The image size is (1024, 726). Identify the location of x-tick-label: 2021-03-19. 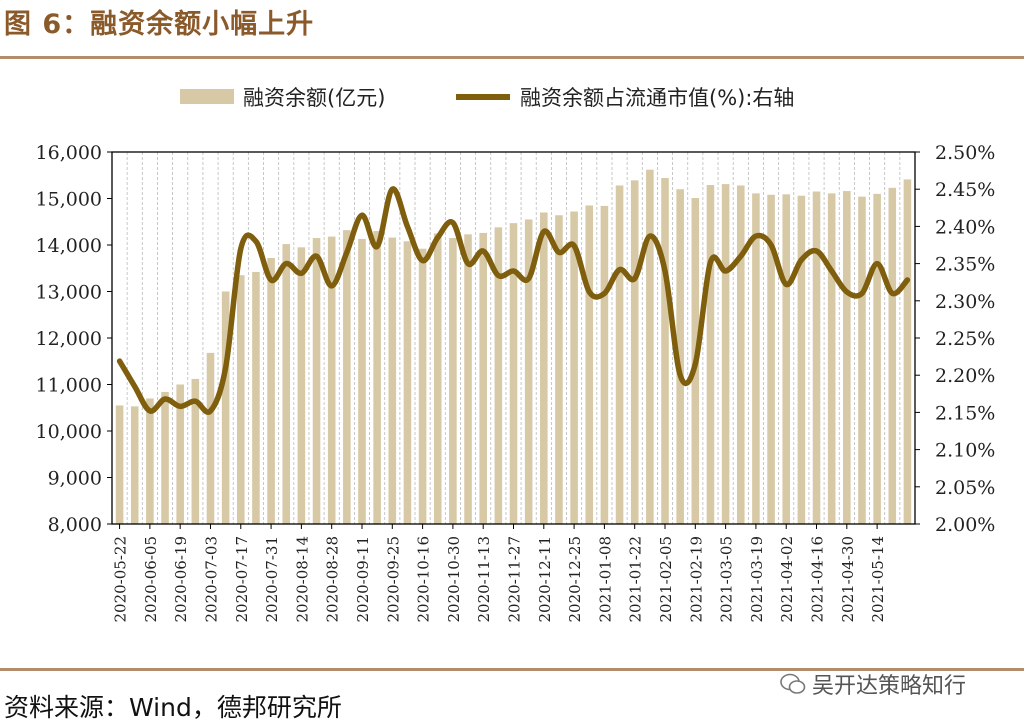
(757, 579).